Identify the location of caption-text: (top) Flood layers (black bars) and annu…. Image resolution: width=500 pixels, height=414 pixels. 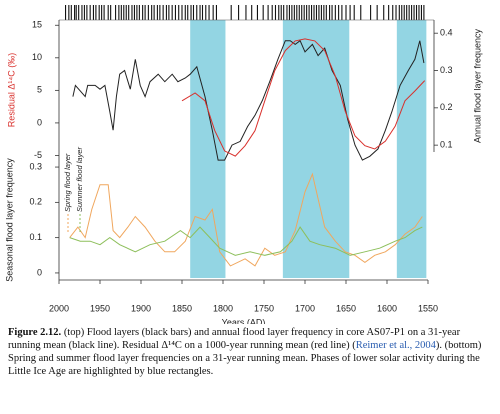
(234, 339).